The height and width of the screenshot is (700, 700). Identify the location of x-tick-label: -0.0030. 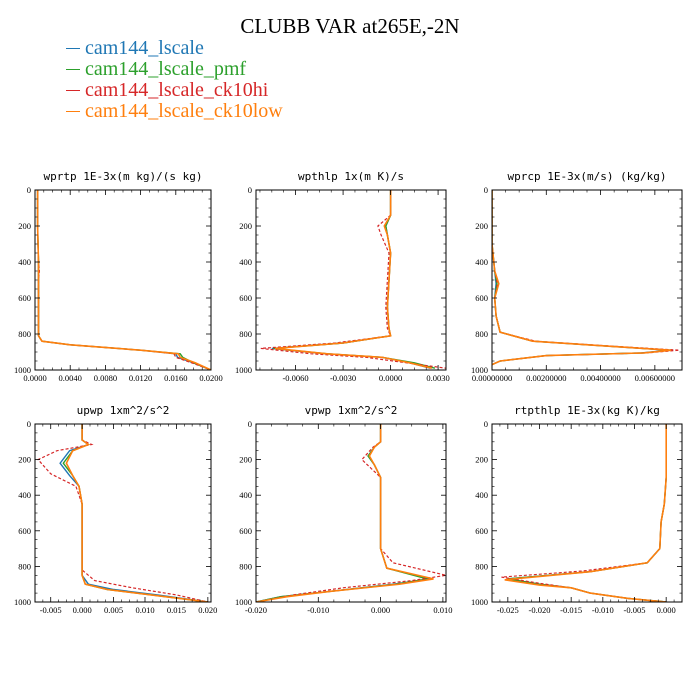
(343, 378).